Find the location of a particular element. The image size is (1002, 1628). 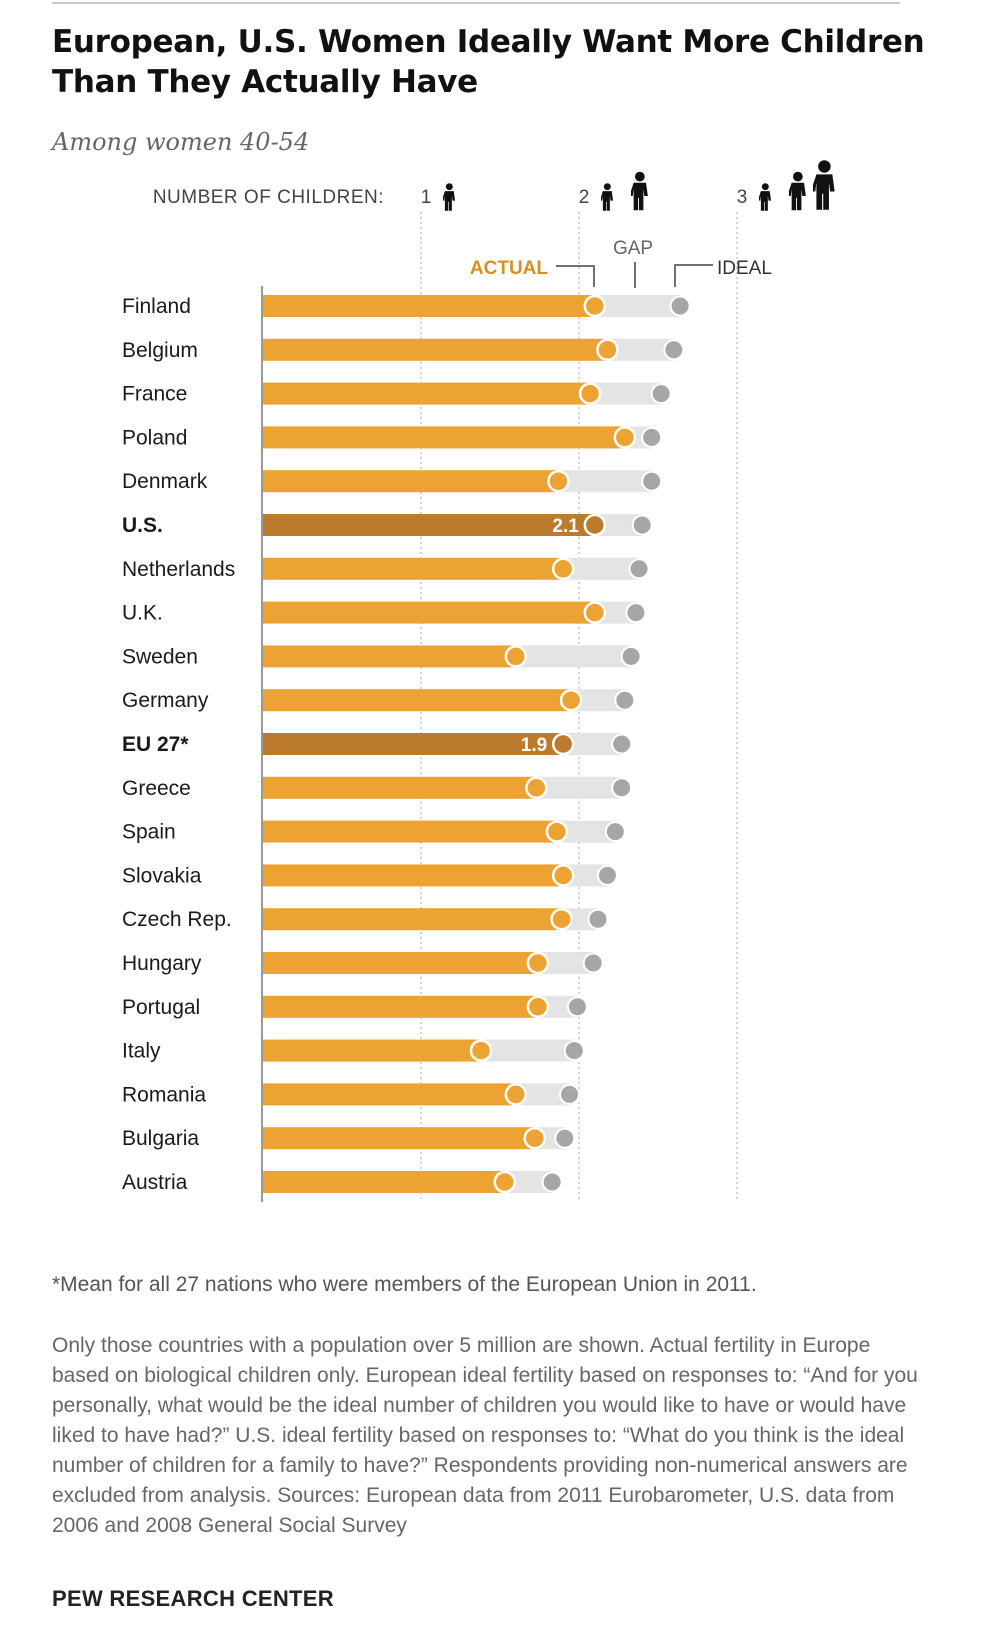

country-row: Sweden is located at coordinates (382, 656).